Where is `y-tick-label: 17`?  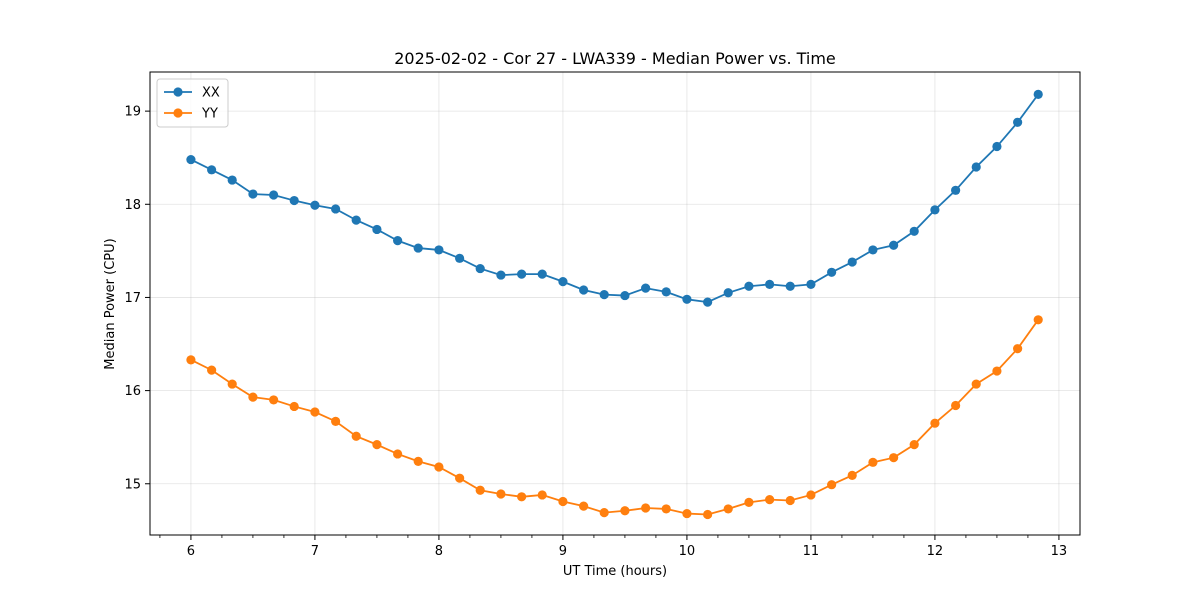
y-tick-label: 17 is located at coordinates (132, 298).